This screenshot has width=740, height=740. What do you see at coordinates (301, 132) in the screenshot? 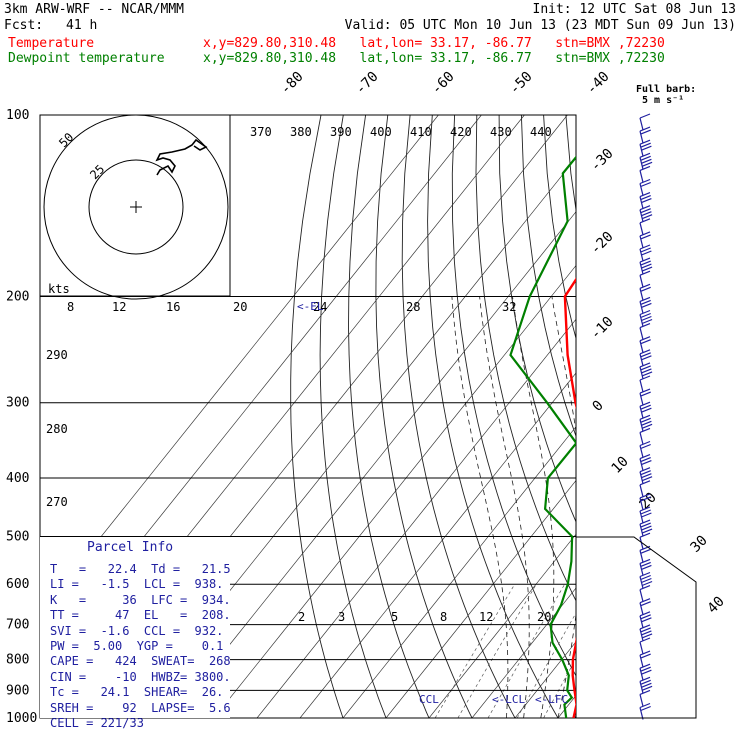
I see `theta-tick-label: 380` at bounding box center [301, 132].